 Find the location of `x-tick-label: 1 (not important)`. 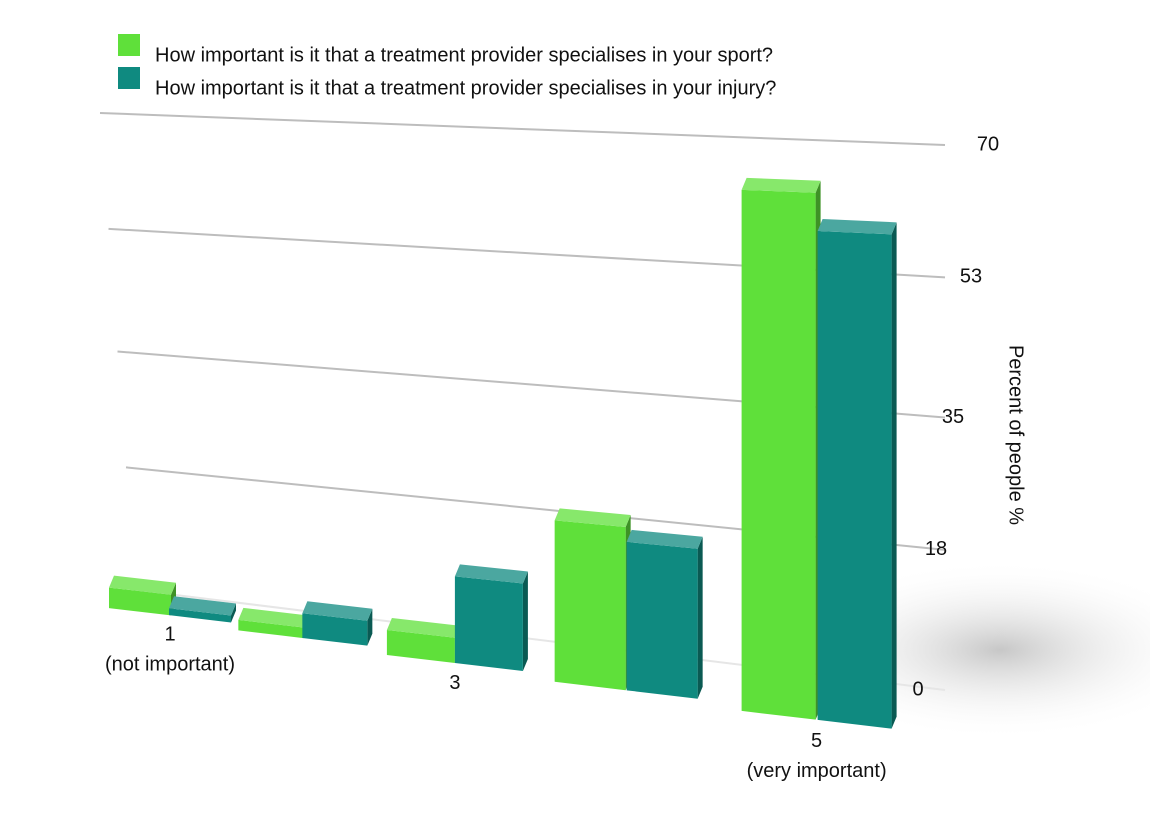

x-tick-label: 1 (not important) is located at coordinates (170, 650).